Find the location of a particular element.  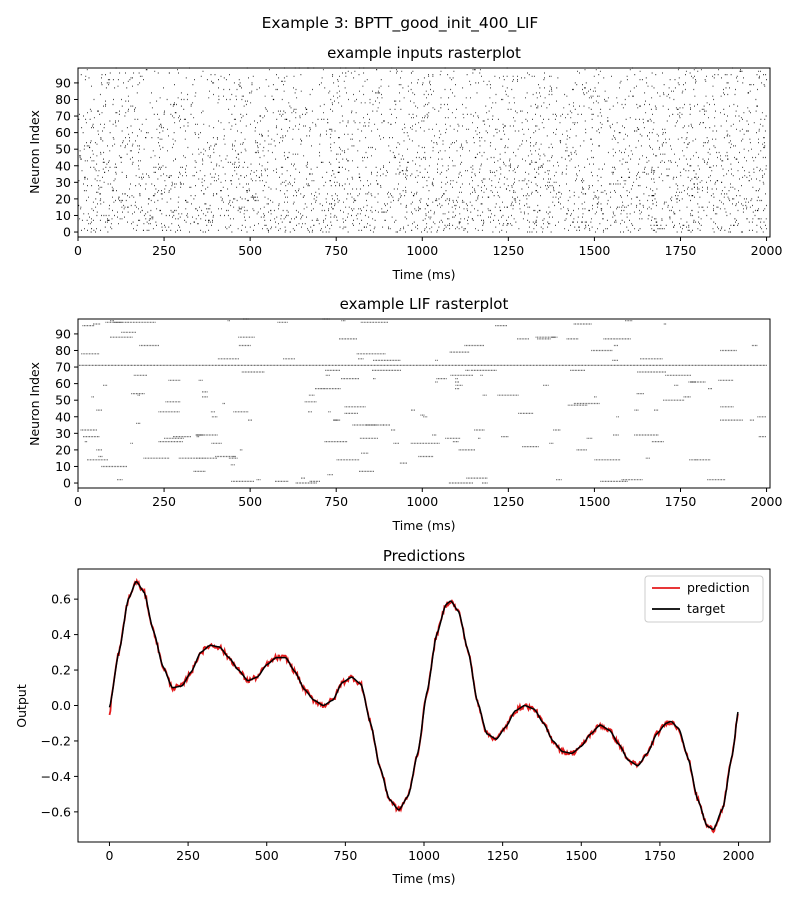

x-tick-label: 2000 is located at coordinates (767, 250).